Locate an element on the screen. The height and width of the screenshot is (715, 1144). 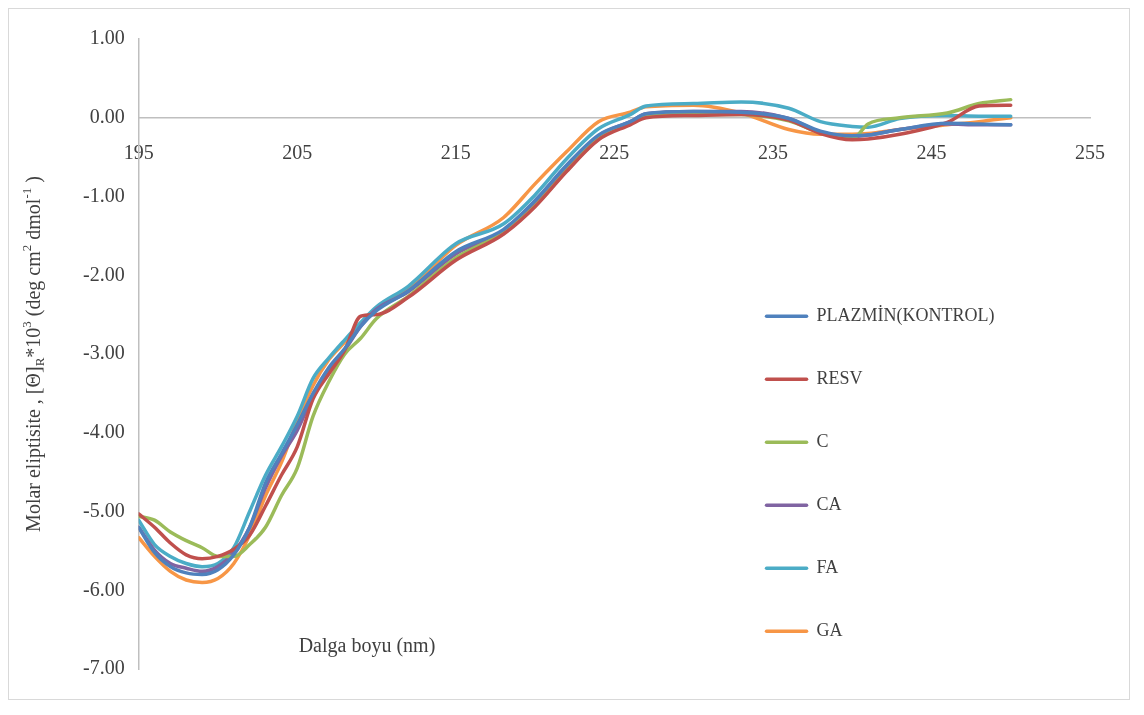
legend-label: RESV is located at coordinates (839, 377).